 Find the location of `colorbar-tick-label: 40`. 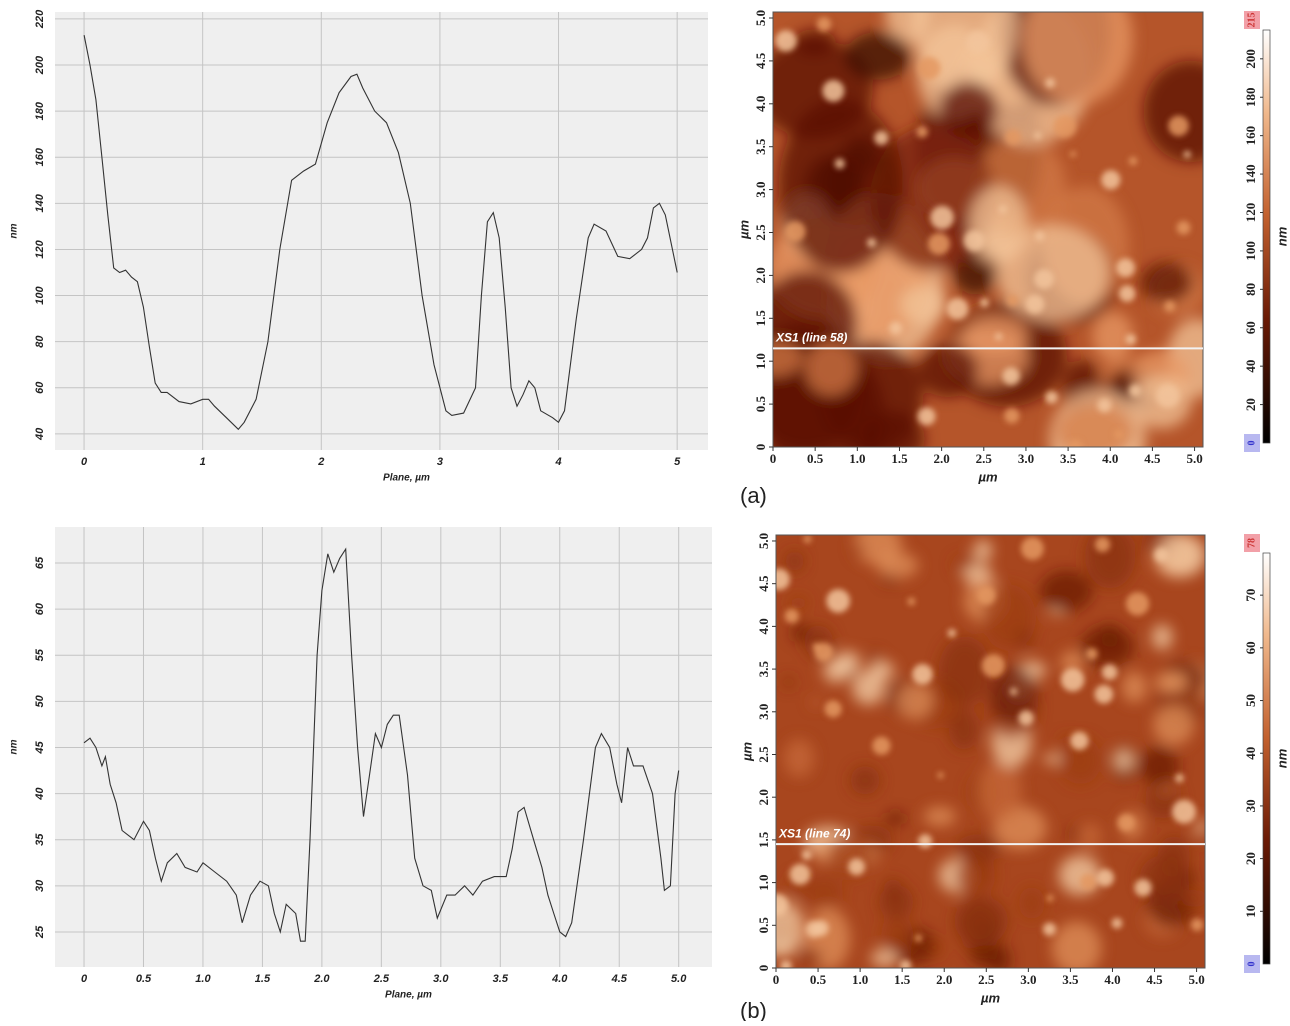

colorbar-tick-label: 40 is located at coordinates (1250, 366).